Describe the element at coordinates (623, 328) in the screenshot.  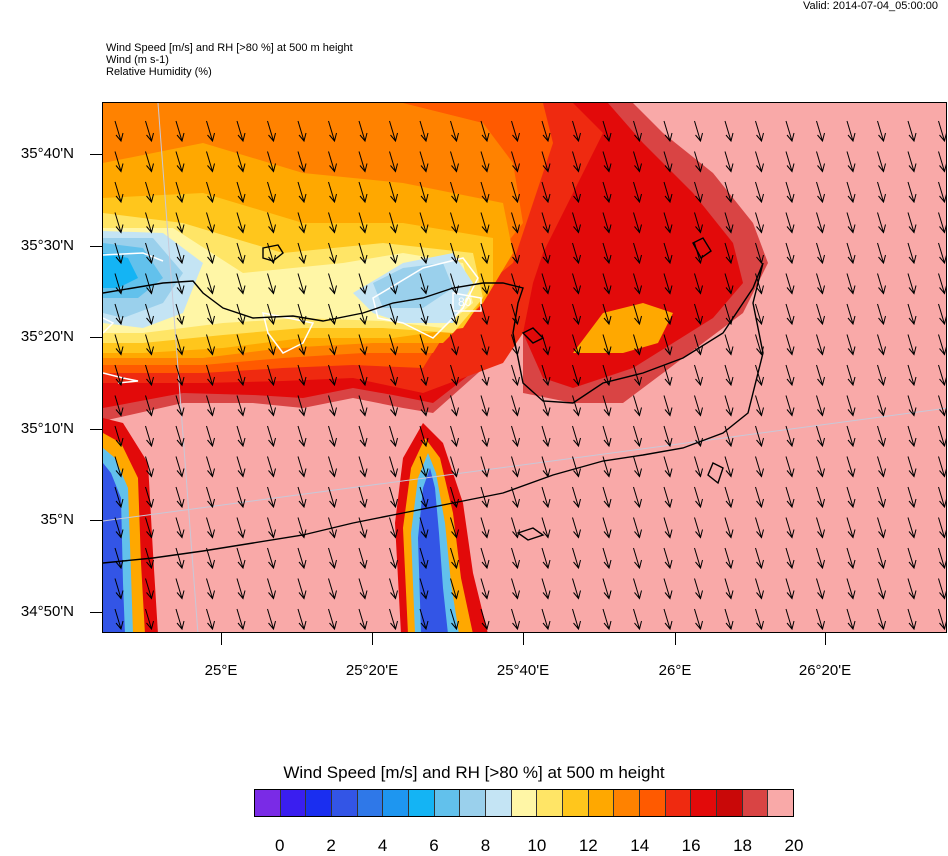
I see `east-blob` at that location.